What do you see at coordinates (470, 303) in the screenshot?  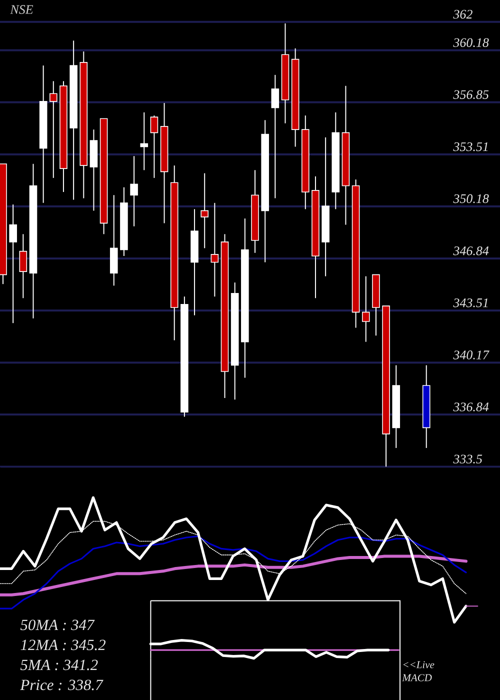 I see `y-tick-label: 343.51` at bounding box center [470, 303].